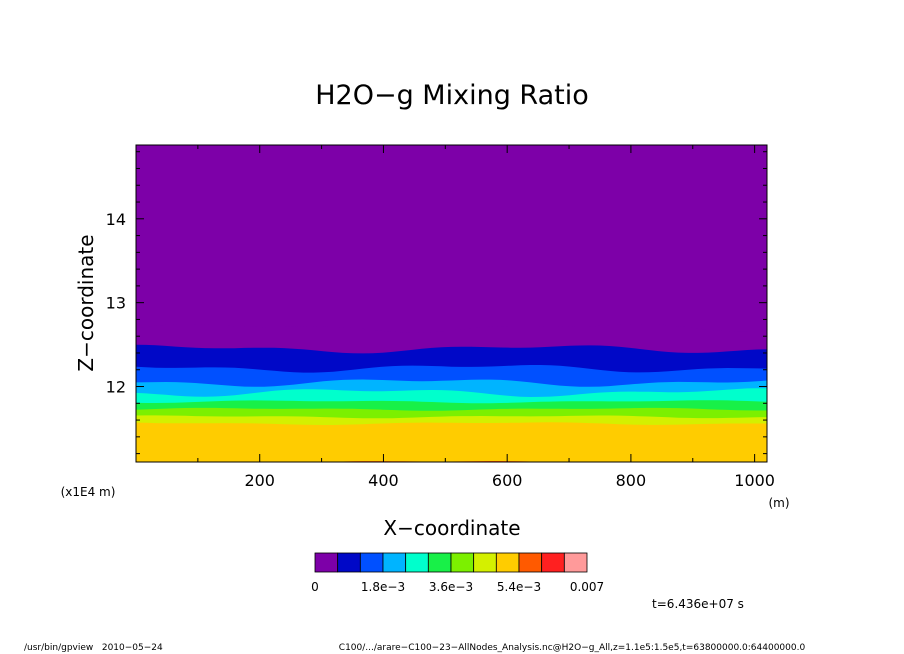 Image resolution: width=904 pixels, height=654 pixels. What do you see at coordinates (116, 387) in the screenshot?
I see `y-tick-label: 12` at bounding box center [116, 387].